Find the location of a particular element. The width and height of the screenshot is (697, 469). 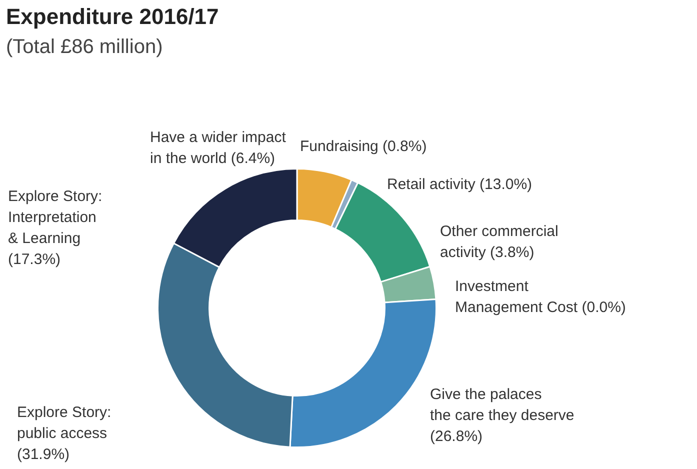

slice-label: Have a wider impact in the world (6.4%) is located at coordinates (218, 148).